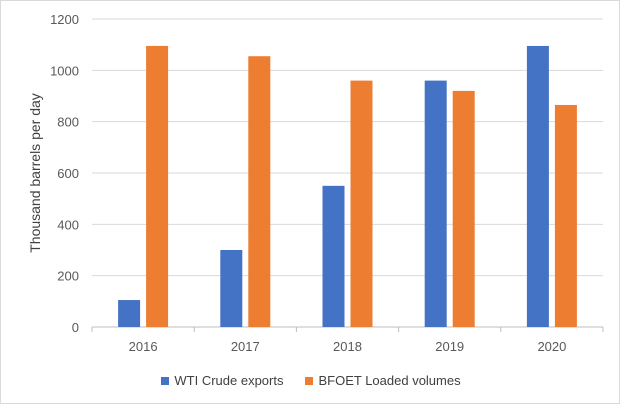 The image size is (620, 405). What do you see at coordinates (68, 224) in the screenshot?
I see `y-tick-label: 400` at bounding box center [68, 224].